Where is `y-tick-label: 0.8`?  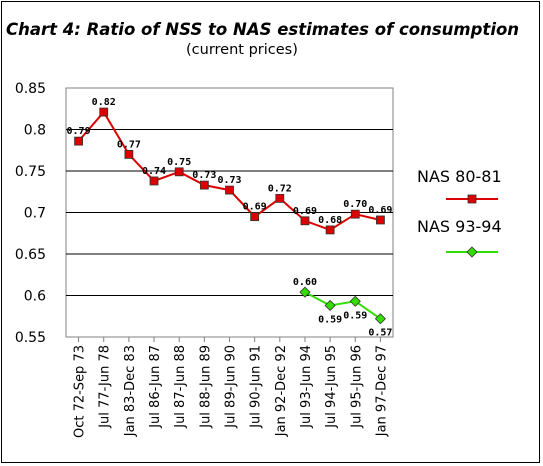 y-tick-label: 0.8 is located at coordinates (35, 131).